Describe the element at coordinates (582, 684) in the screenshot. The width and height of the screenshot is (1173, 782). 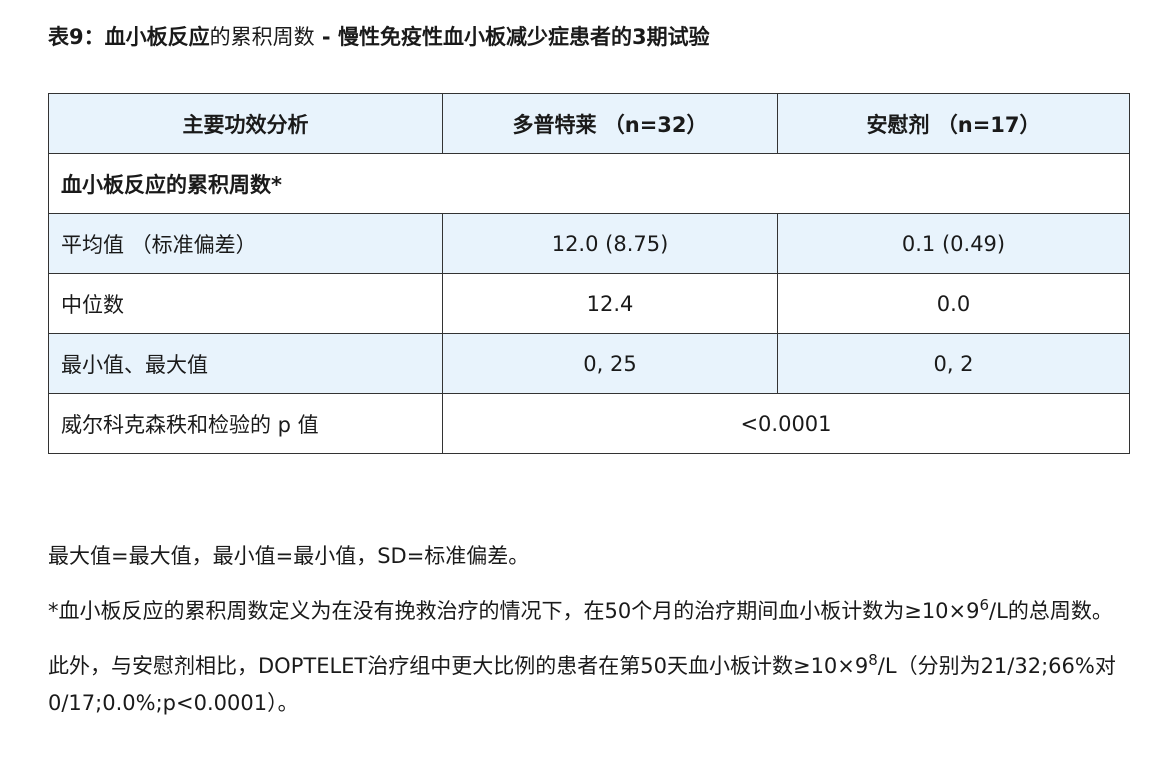
I see `extra-text-end: /L（分别为21/32;66%对0/17;0.0%;p<0.0001）。` at that location.